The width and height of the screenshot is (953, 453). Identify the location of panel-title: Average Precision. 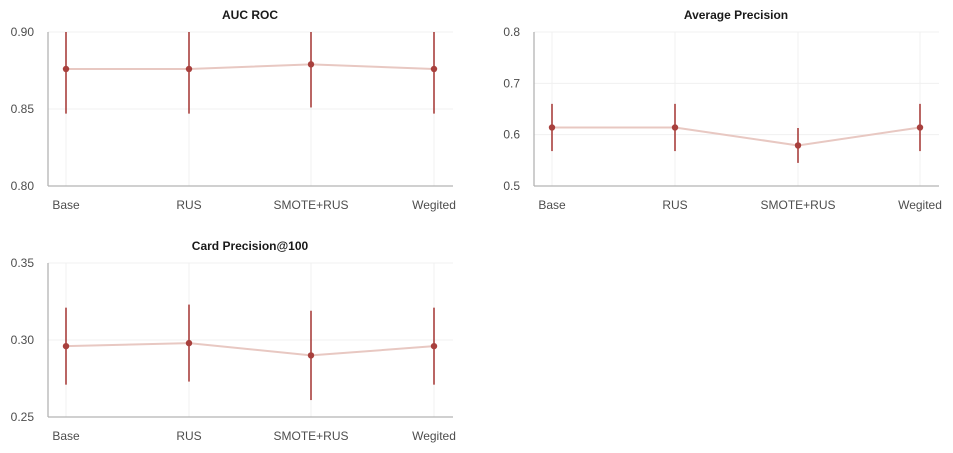
(736, 15).